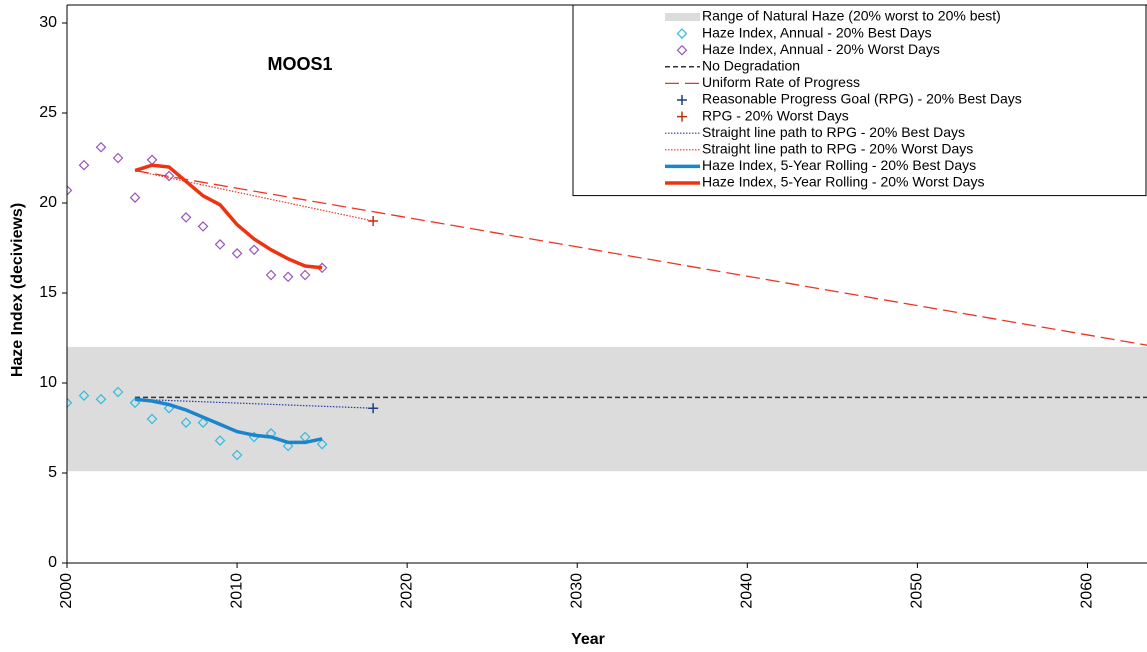 The height and width of the screenshot is (652, 1147). I want to click on rpg-point, so click(373, 221).